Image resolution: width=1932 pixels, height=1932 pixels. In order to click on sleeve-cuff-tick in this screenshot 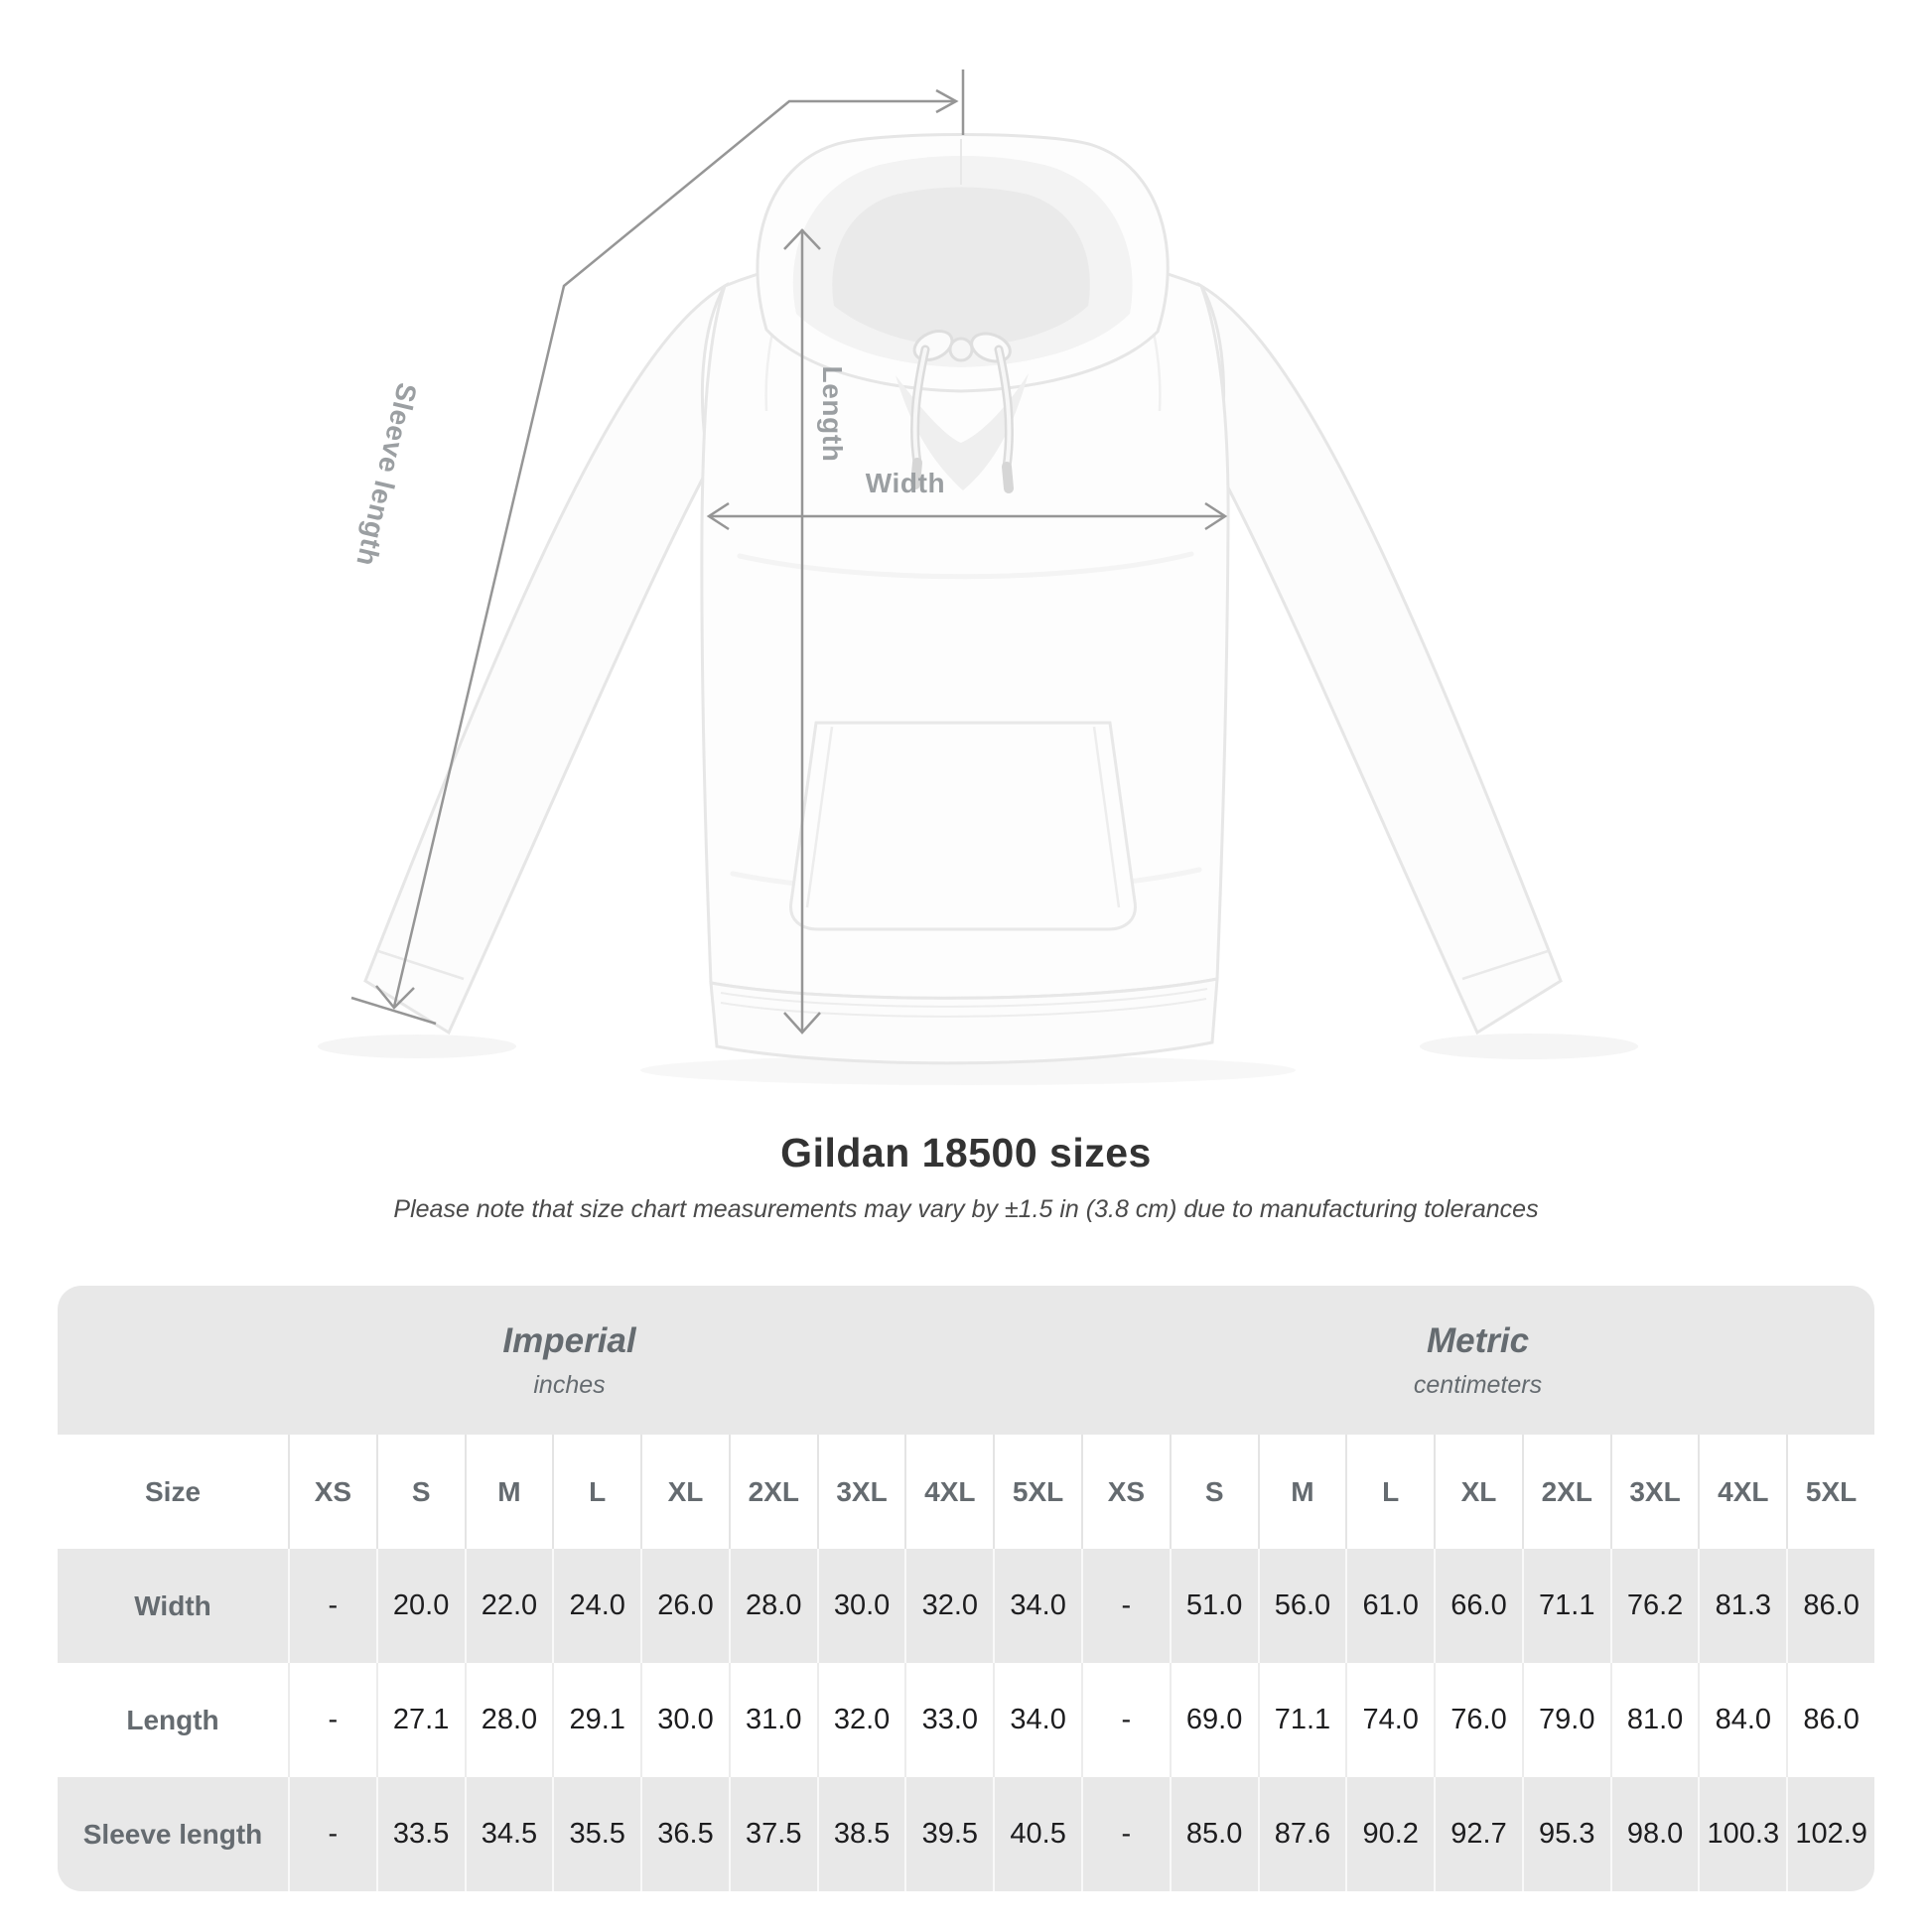, I will do `click(393, 1011)`.